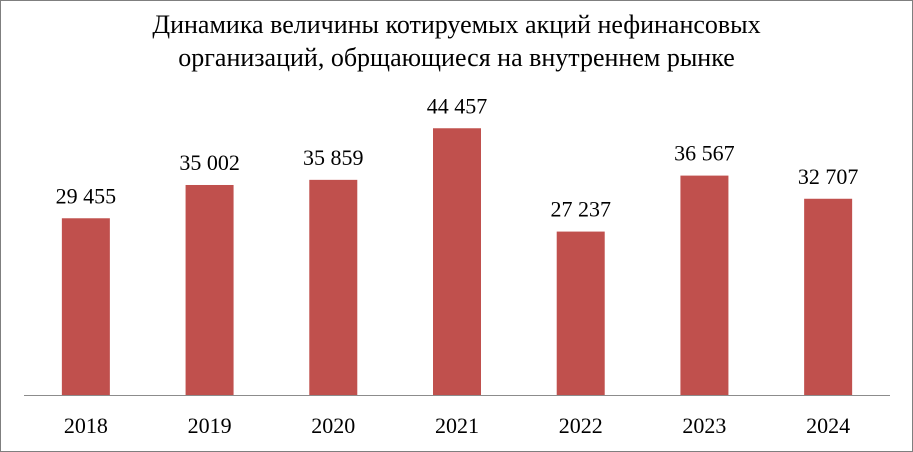 The width and height of the screenshot is (913, 452). Describe the element at coordinates (828, 425) in the screenshot. I see `x-tick-label-2024: 2024` at that location.